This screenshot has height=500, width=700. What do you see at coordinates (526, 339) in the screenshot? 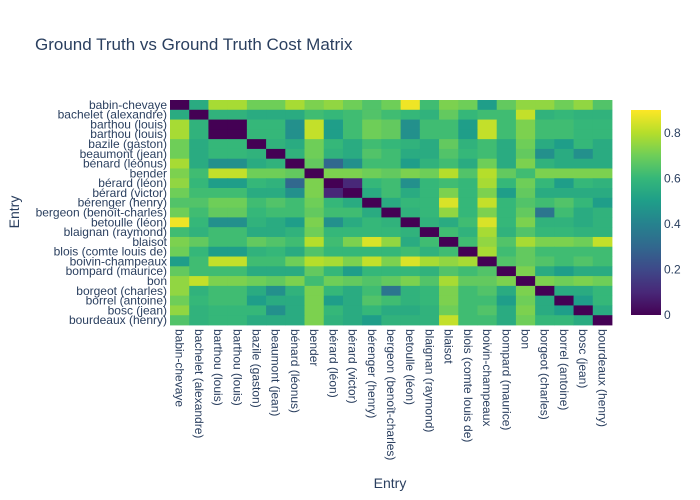
I see `x-tick-label: bon` at bounding box center [526, 339].